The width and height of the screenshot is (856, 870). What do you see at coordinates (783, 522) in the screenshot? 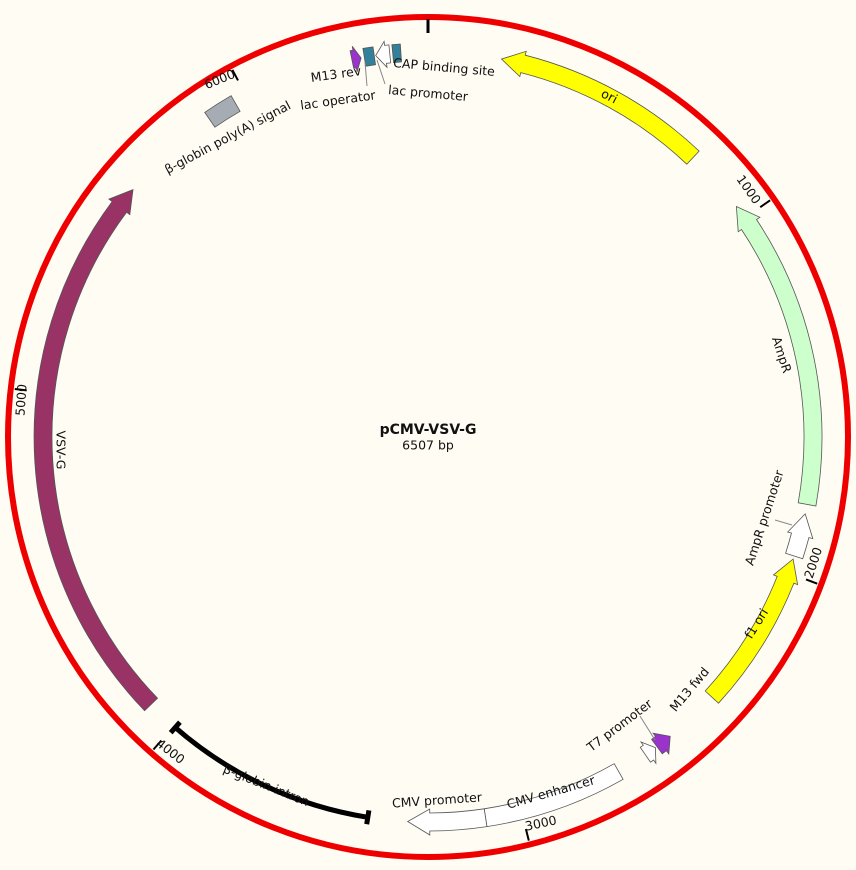
I see `leader-ampr-promoter` at bounding box center [783, 522].